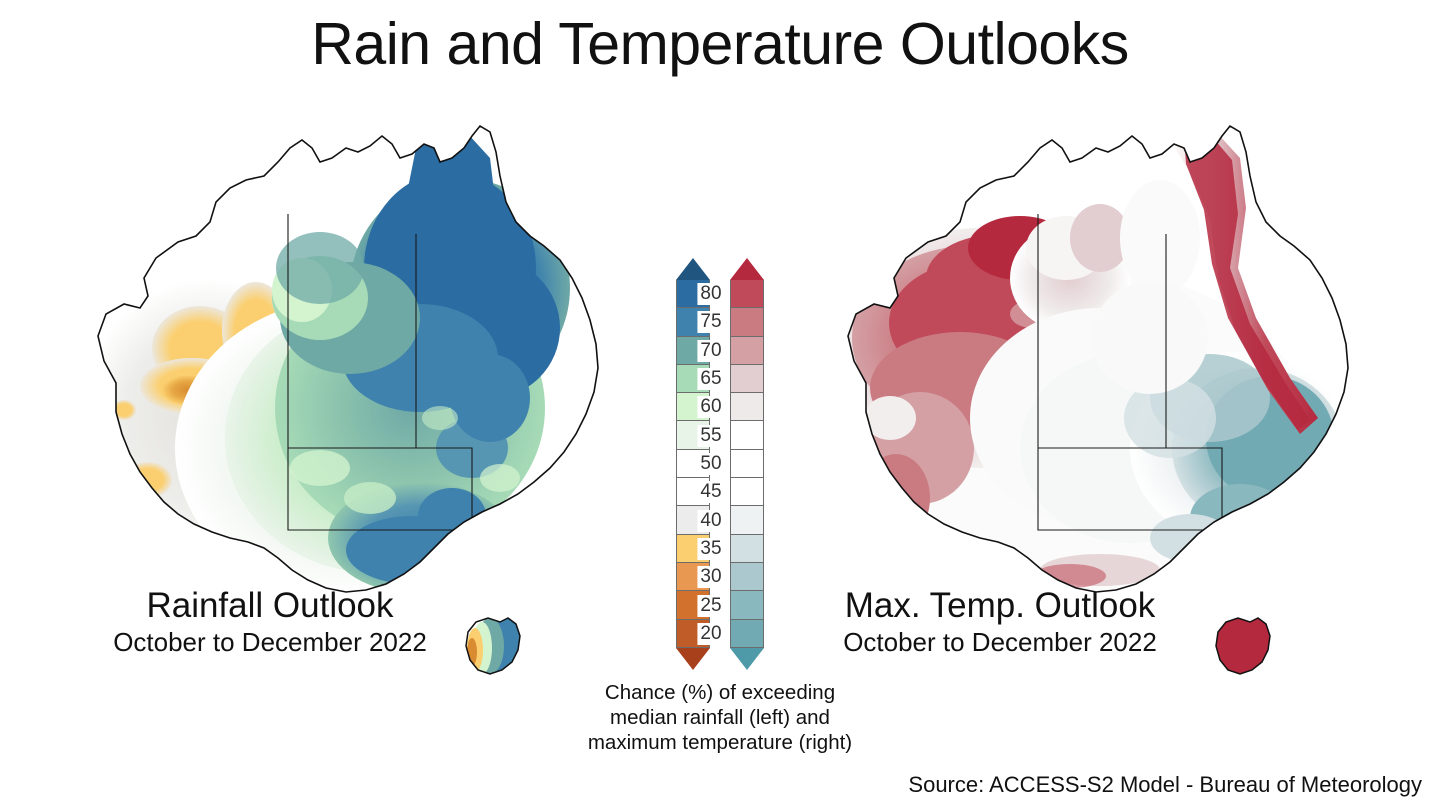 This screenshot has height=810, width=1440. Describe the element at coordinates (720, 44) in the screenshot. I see `page-title: Rain and Temperature Outlooks` at that location.